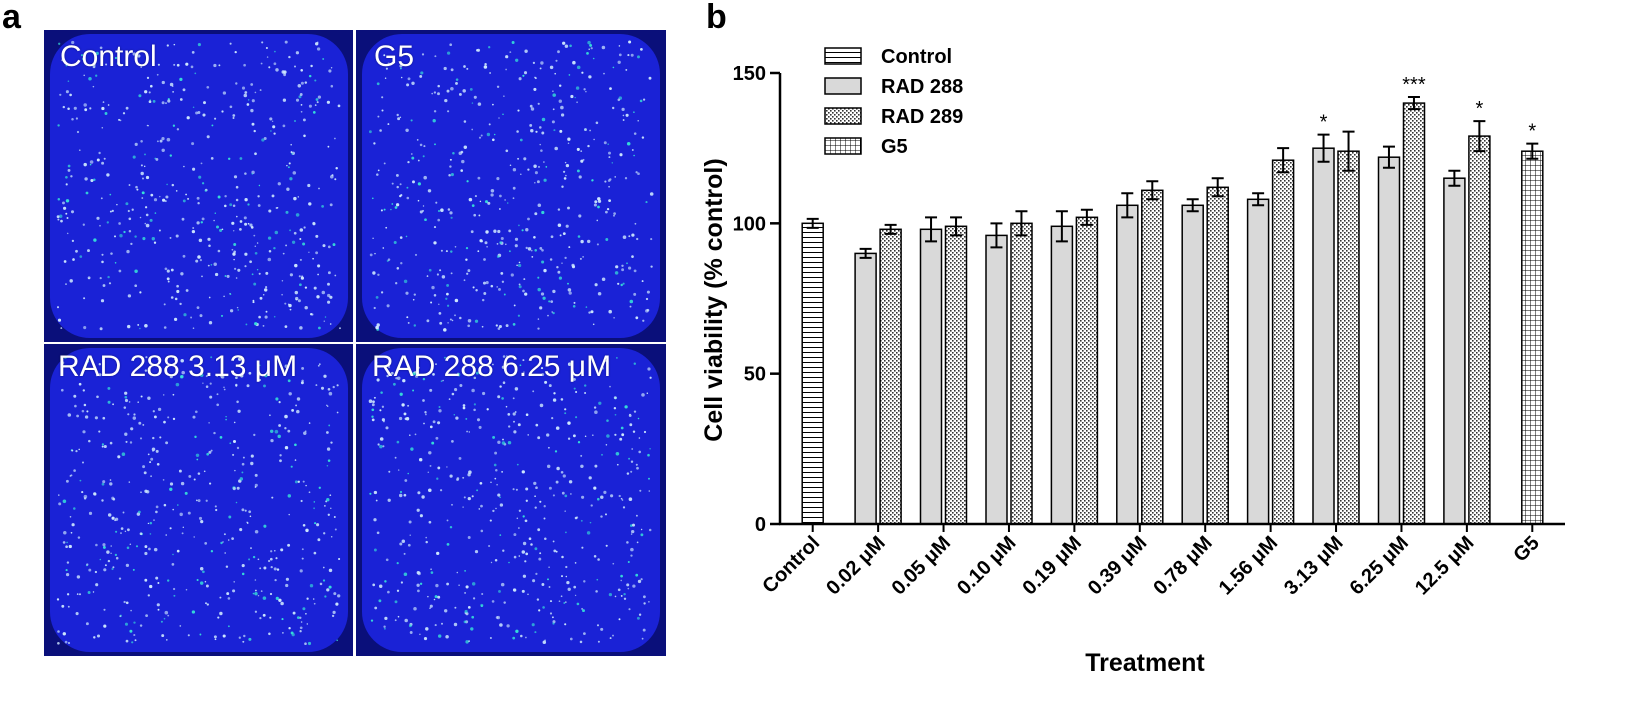 The width and height of the screenshot is (1650, 711). Describe the element at coordinates (1182, 565) in the screenshot. I see `x-tick-label: 0.78 μM` at that location.